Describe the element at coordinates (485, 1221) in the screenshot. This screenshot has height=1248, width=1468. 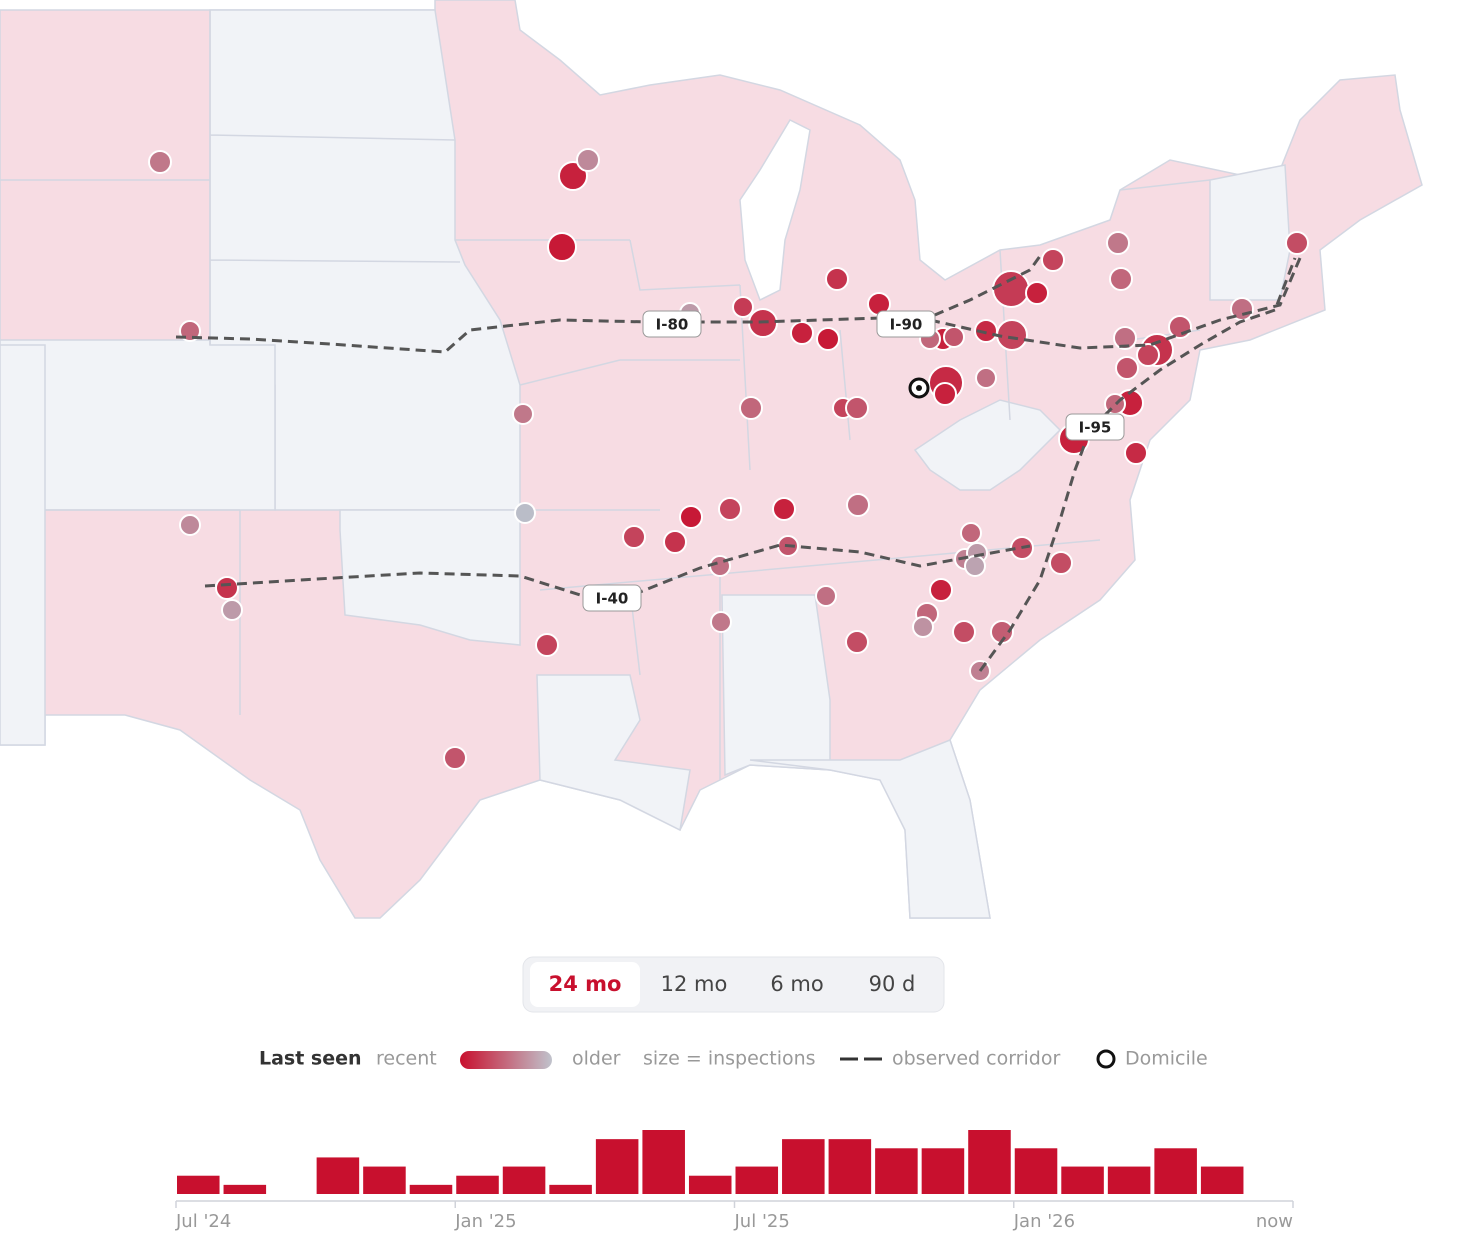
I see `x-tick-label: Jan '25` at that location.